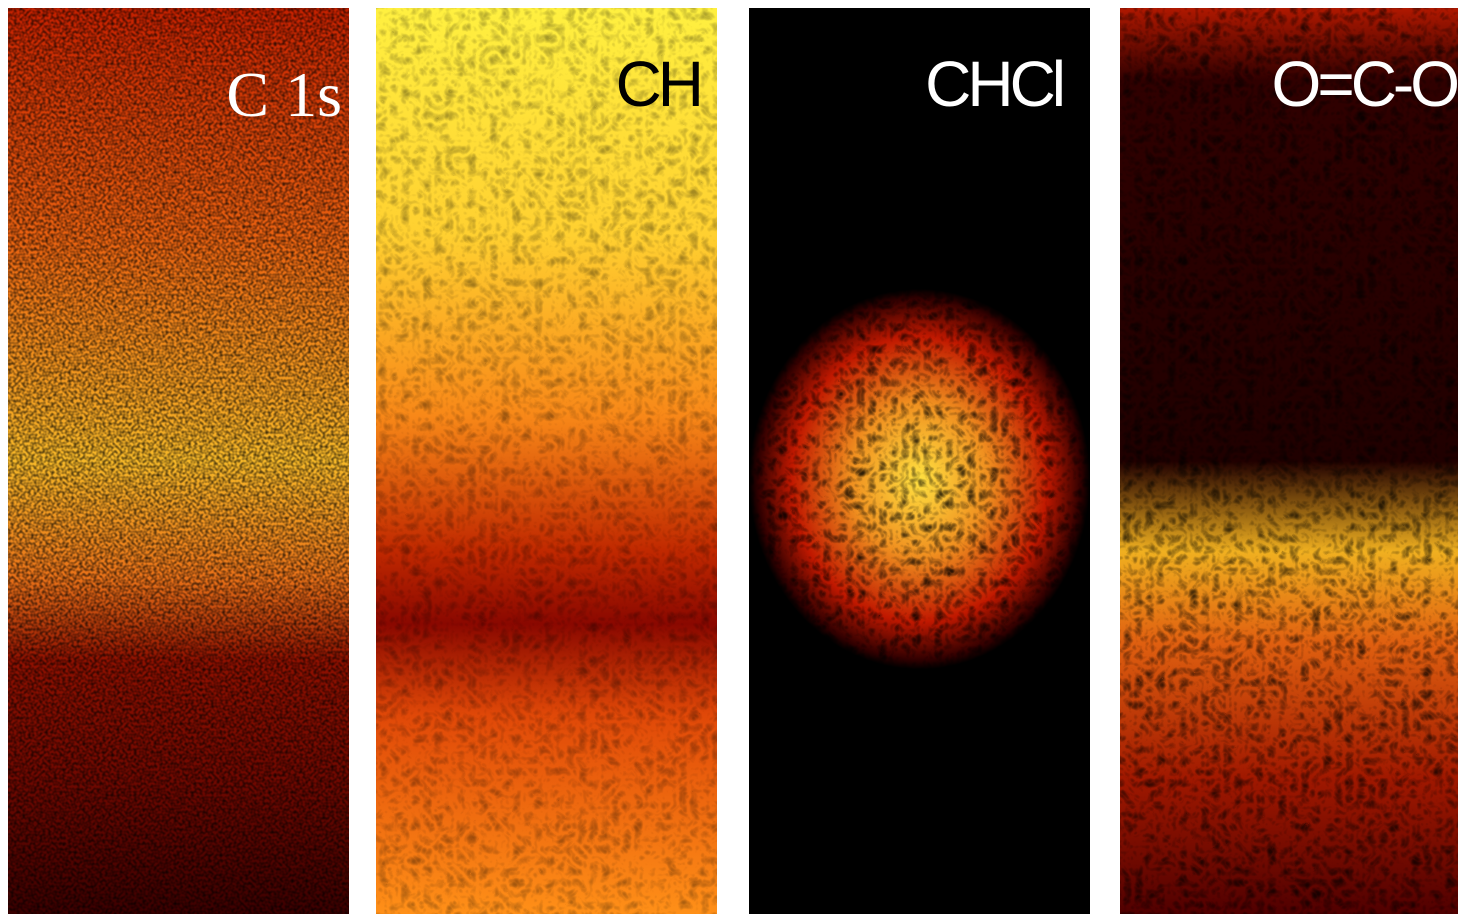 The height and width of the screenshot is (922, 1460). What do you see at coordinates (284, 94) in the screenshot?
I see `panel-label: C 1s` at bounding box center [284, 94].